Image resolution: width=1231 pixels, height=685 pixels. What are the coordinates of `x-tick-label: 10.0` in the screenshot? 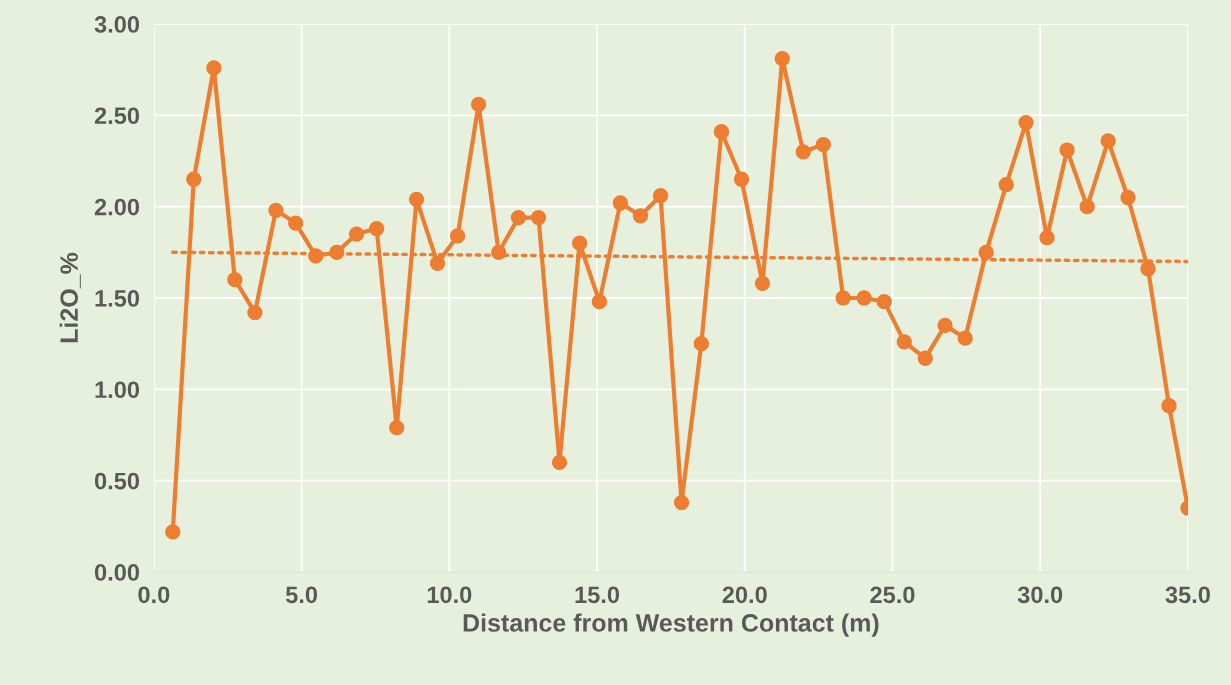 It's located at (449, 595).